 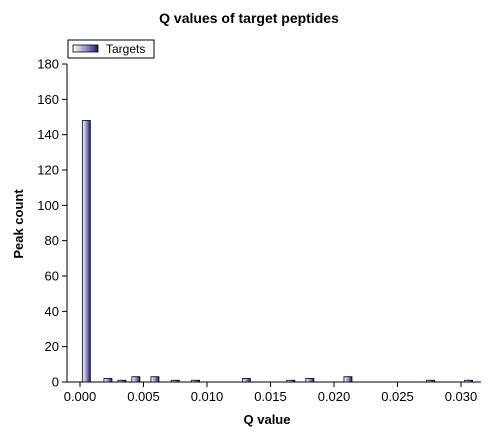 What do you see at coordinates (48, 134) in the screenshot?
I see `y-tick-label: 140` at bounding box center [48, 134].